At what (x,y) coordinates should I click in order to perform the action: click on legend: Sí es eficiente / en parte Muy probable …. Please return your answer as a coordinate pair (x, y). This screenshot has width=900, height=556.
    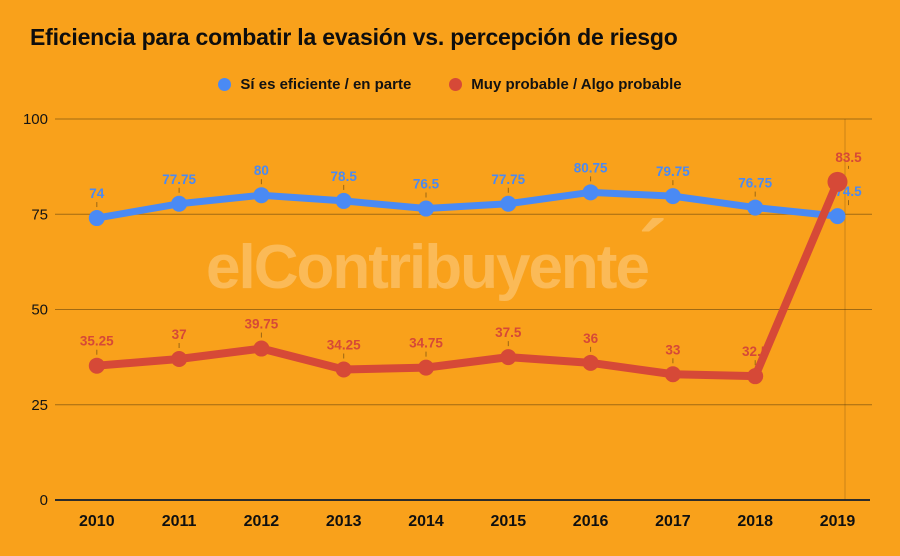
    Looking at the image, I should click on (450, 84).